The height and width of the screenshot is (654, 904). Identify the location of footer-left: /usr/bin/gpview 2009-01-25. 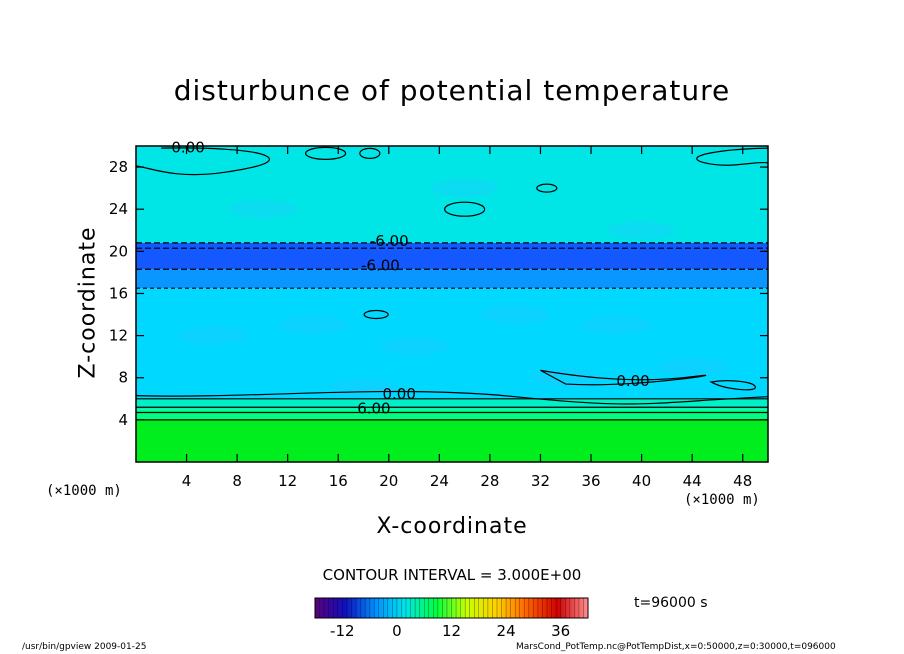
(84, 647).